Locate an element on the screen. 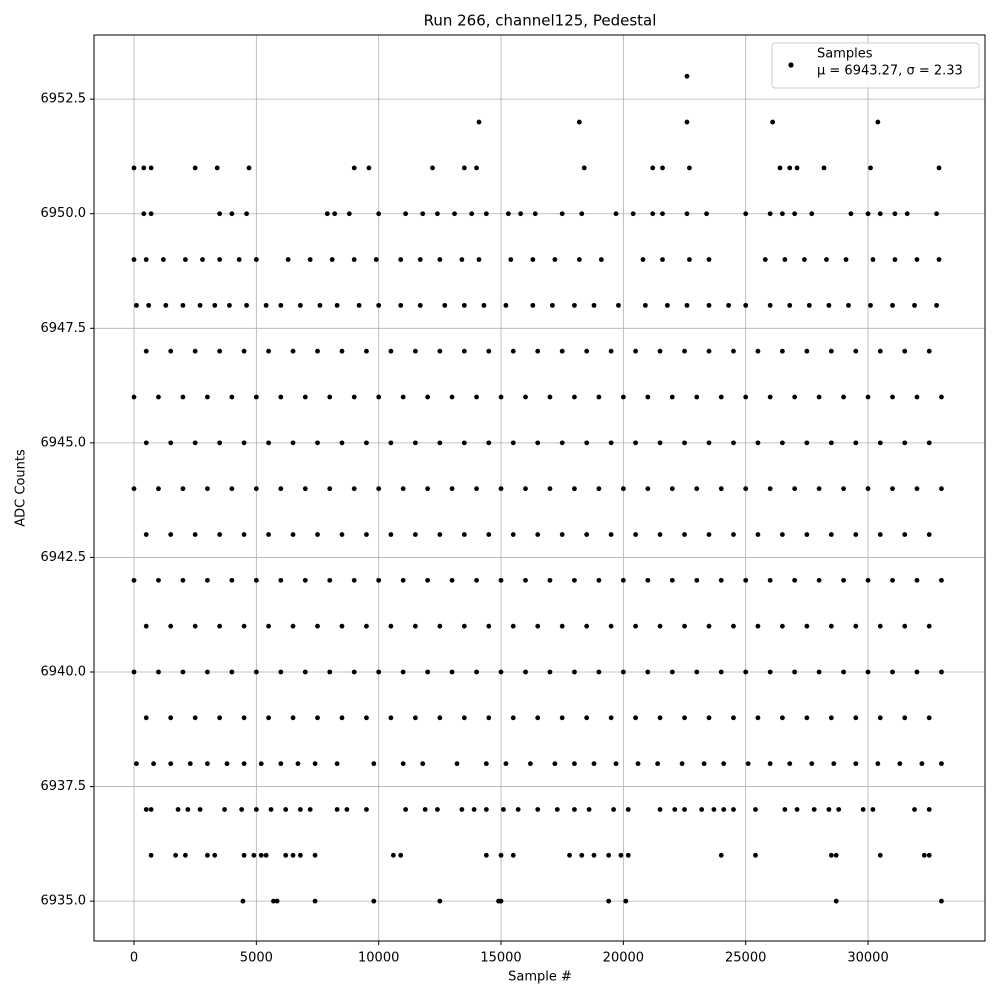 This screenshot has height=1000, width=1000. y-axis-label: ADC Counts is located at coordinates (21, 488).